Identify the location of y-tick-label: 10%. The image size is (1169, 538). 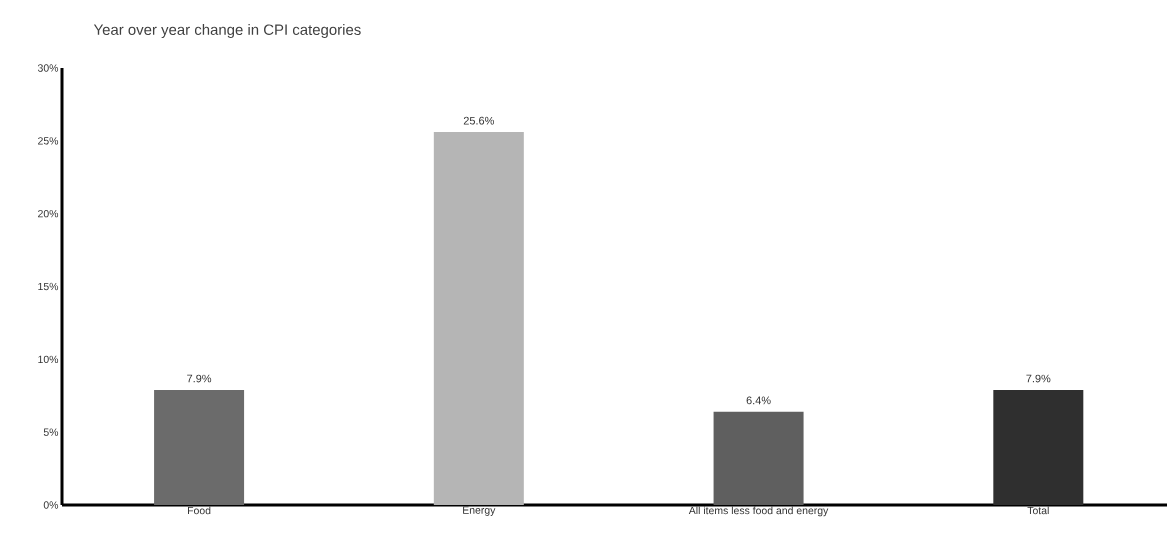
(48, 359).